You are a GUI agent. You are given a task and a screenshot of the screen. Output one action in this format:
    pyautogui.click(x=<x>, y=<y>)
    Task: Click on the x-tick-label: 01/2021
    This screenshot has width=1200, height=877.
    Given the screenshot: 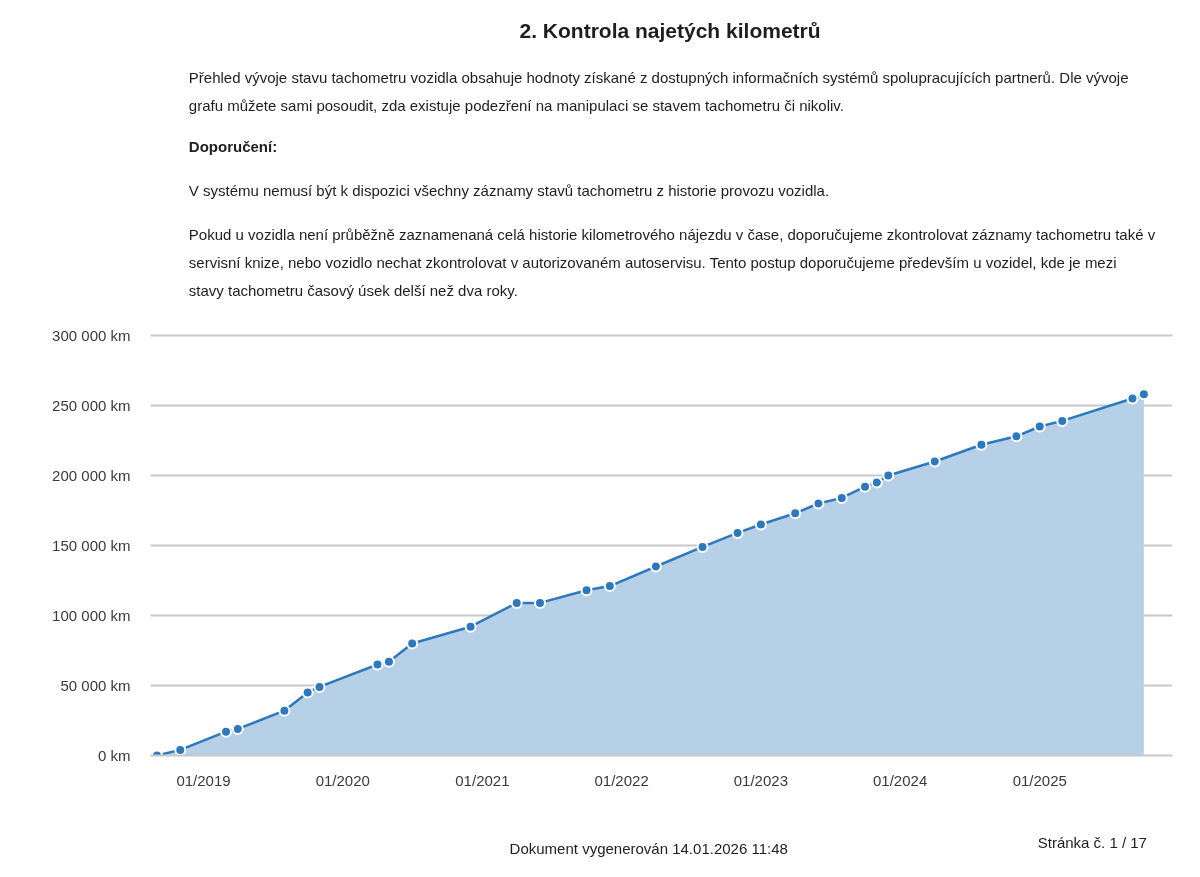 What is the action you would take?
    pyautogui.click(x=482, y=780)
    